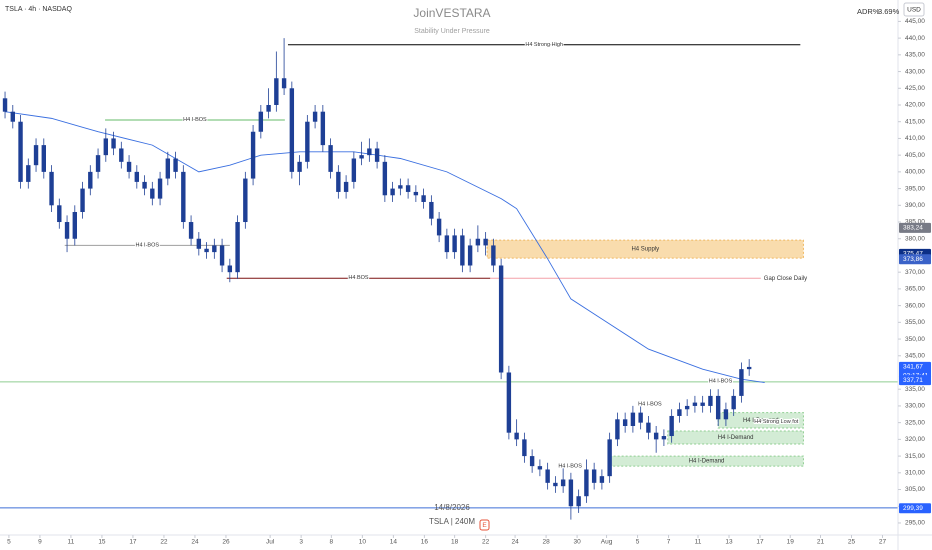 Image resolution: width=932 pixels, height=550 pixels. I want to click on currency-box, so click(914, 9).